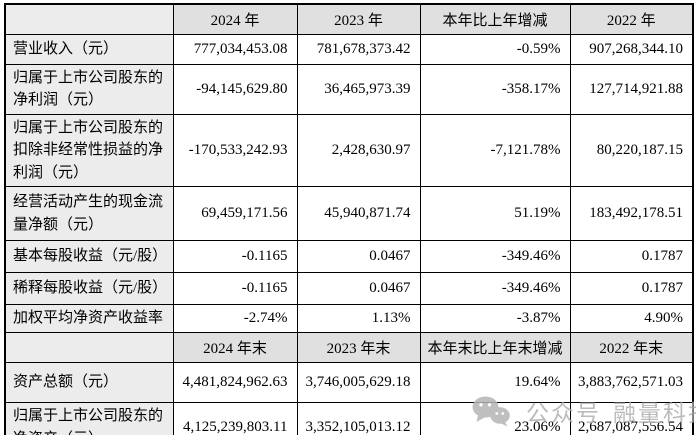  What do you see at coordinates (631, 89) in the screenshot?
I see `cell-2022: 127,714,921.88` at bounding box center [631, 89].